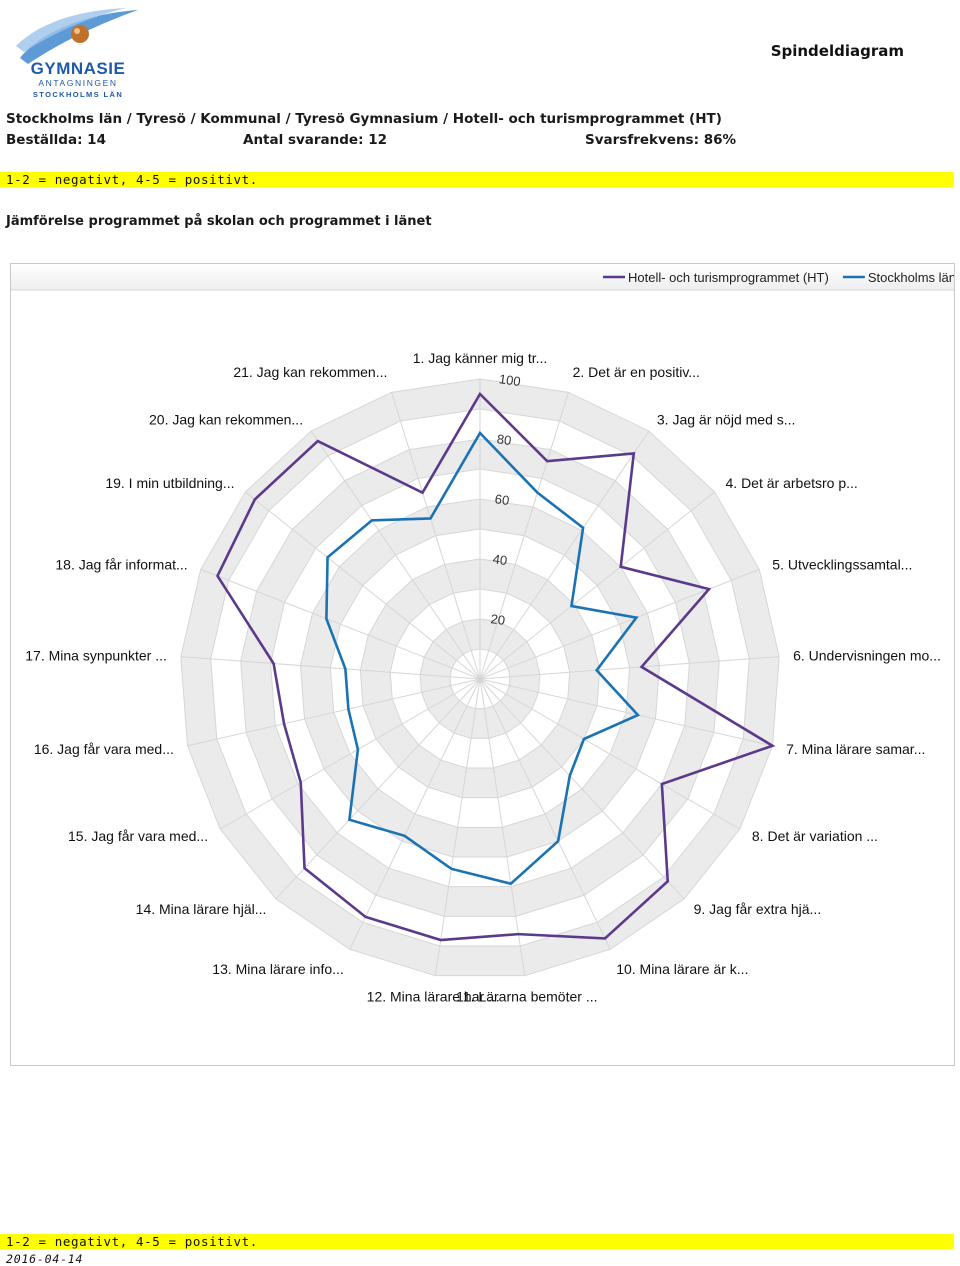 This screenshot has height=1266, width=960. I want to click on logo-text-sub2: STOCKHOLMS LÄN, so click(78, 94).